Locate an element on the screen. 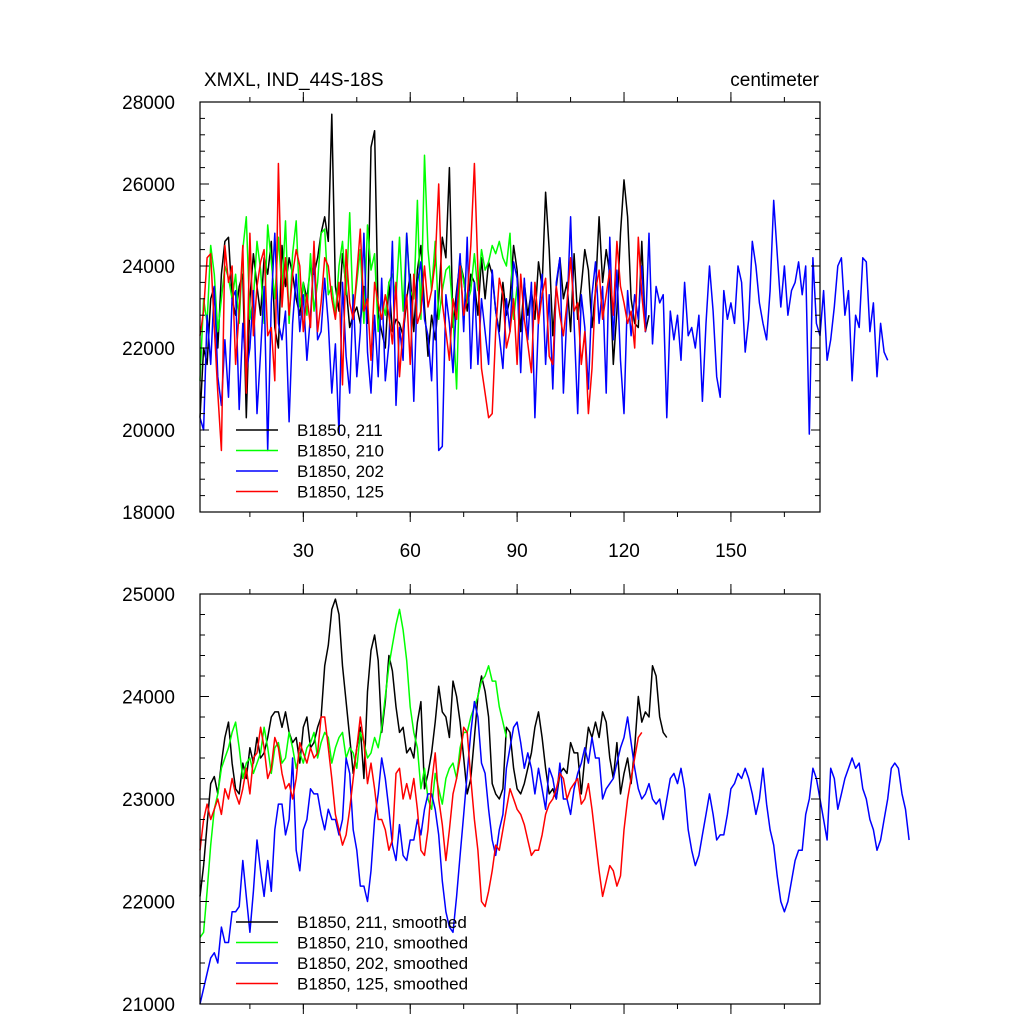  y-tick-label: 23000 is located at coordinates (148, 800).